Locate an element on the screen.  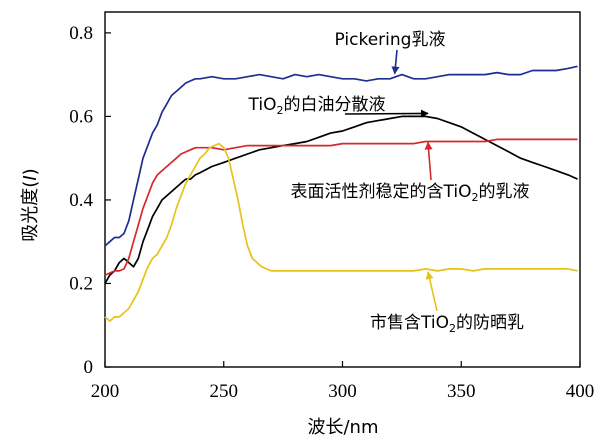
x-tick-label: 350 is located at coordinates (461, 391).